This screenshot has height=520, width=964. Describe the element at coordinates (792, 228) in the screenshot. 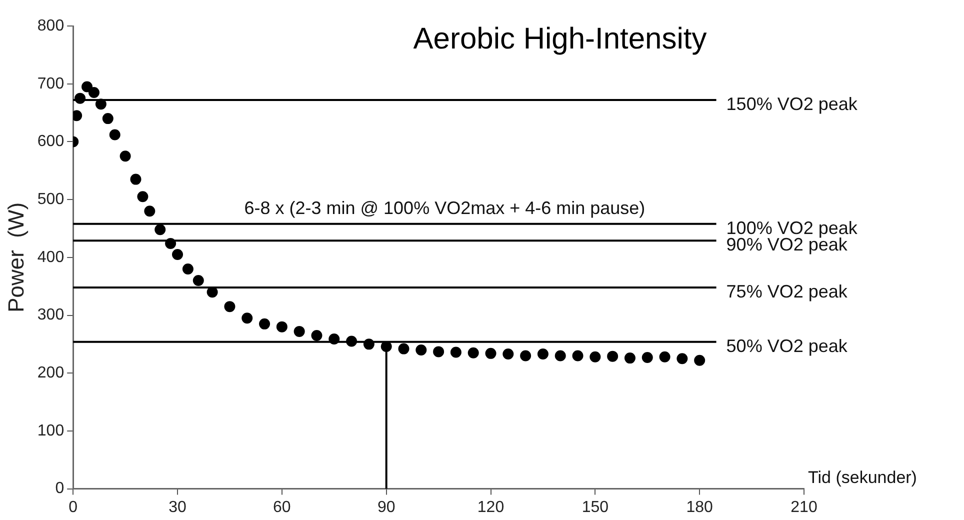

I see `ref-line-label: 100% VO2 peak` at that location.